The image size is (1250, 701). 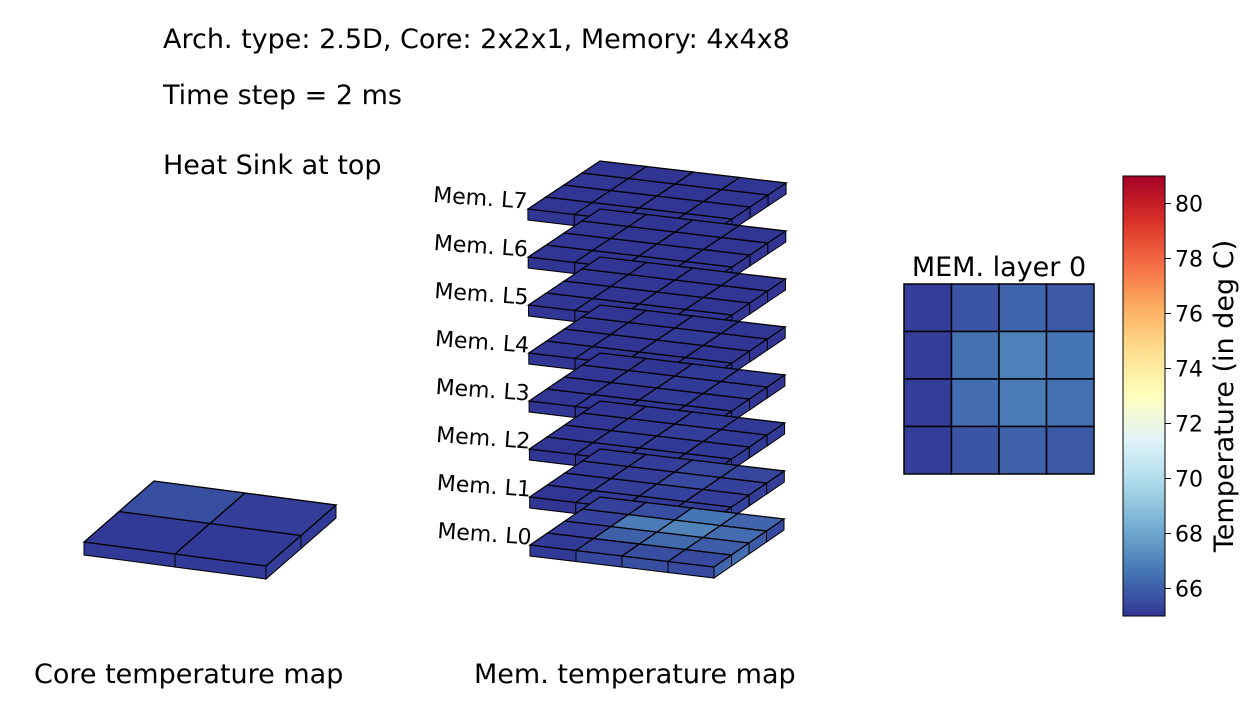 I want to click on mem-layer-label: Mem. L7, so click(x=480, y=199).